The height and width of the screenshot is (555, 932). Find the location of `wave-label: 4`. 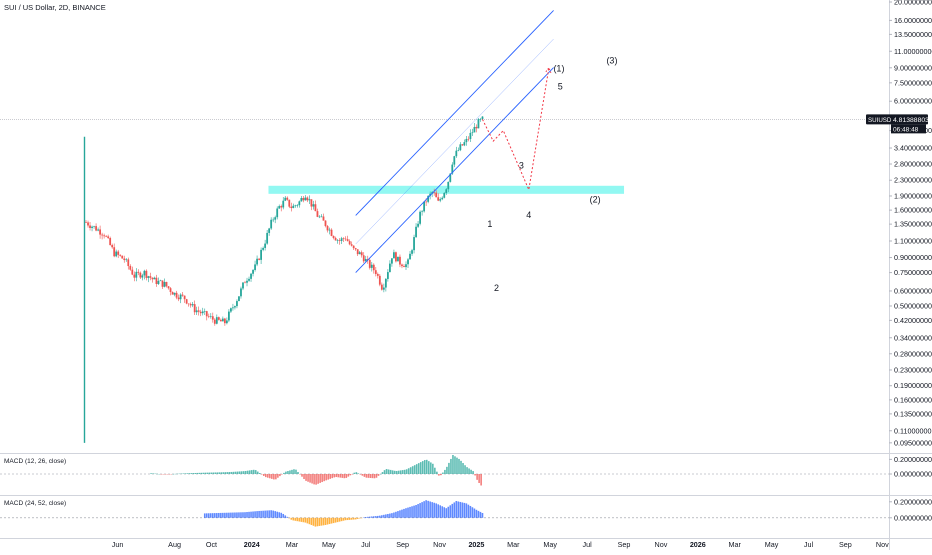

wave-label: 4 is located at coordinates (528, 215).